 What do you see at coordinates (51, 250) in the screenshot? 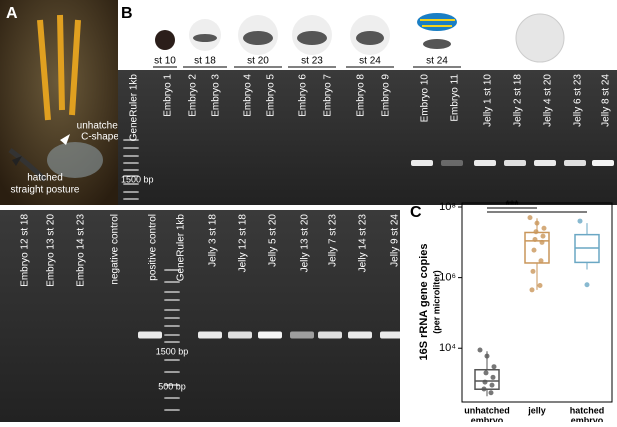
I see `lane-label: Embryo 13 st 20` at bounding box center [51, 250].